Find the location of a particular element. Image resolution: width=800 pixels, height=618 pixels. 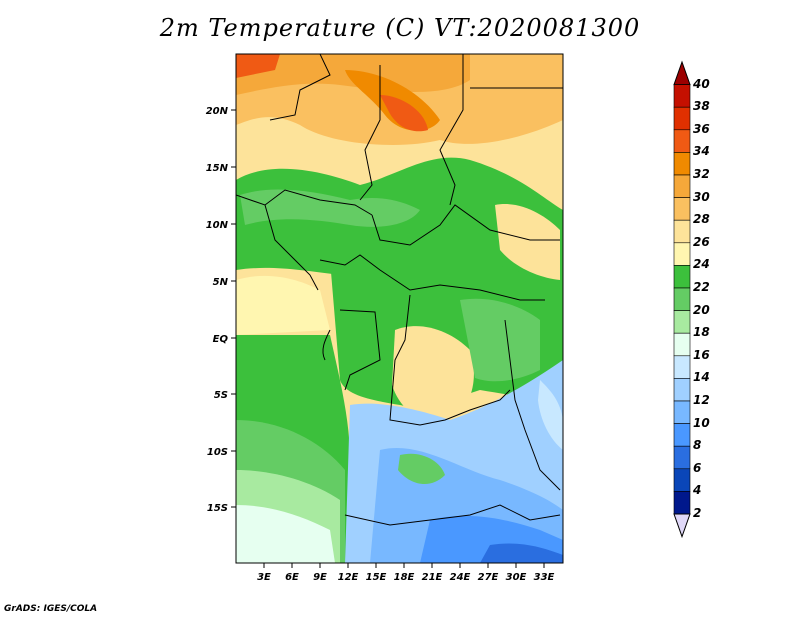

lon-tick-label: 24E is located at coordinates (460, 577).